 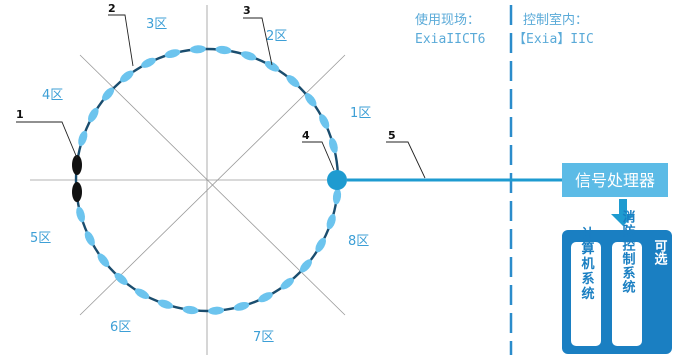 I want to click on zone-label-5: 5区, so click(x=40, y=238).